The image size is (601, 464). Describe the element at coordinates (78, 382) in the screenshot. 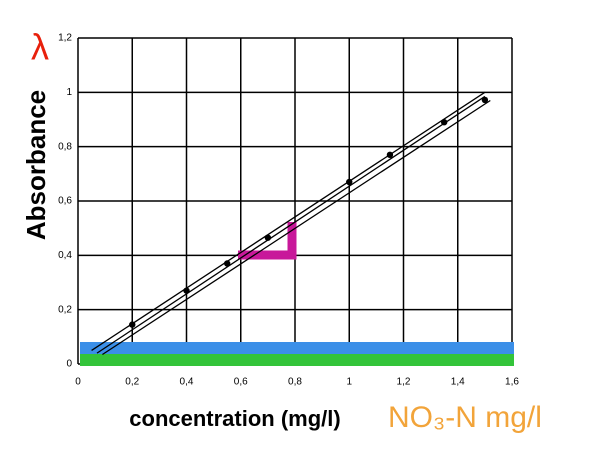

I see `x-tick-label: 0` at that location.